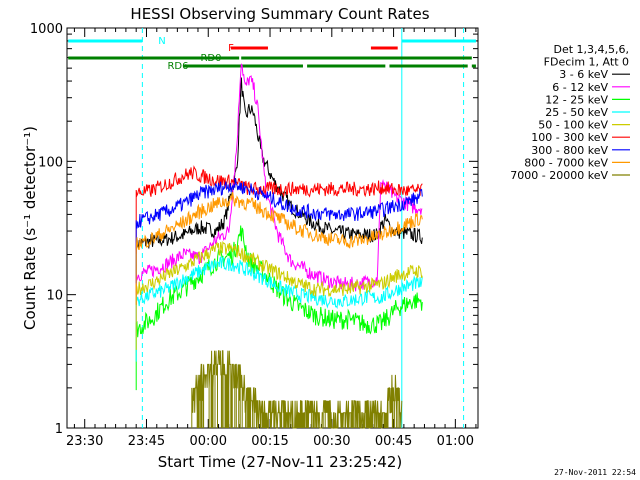 The image size is (640, 480). Describe the element at coordinates (393, 441) in the screenshot. I see `x-tick-label: 00:45` at that location.